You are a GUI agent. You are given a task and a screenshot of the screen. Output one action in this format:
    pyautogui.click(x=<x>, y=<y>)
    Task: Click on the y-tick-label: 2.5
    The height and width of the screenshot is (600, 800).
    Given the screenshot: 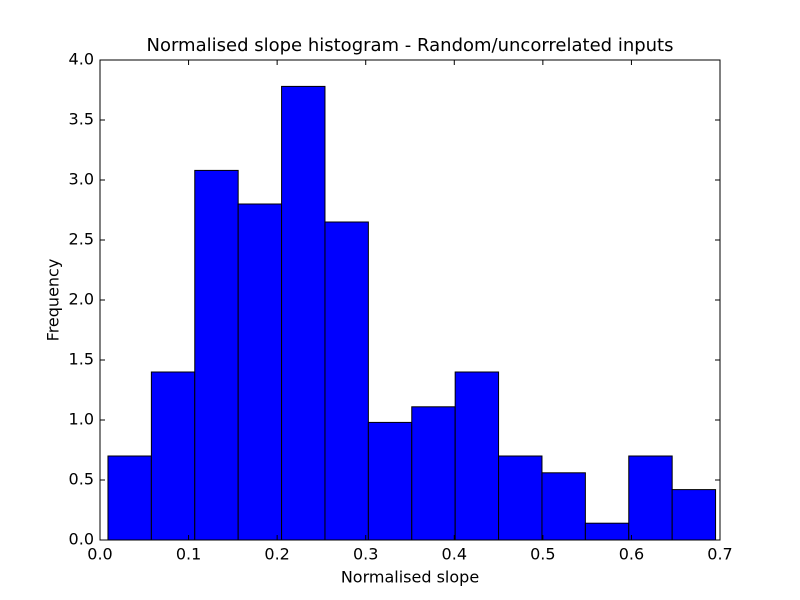 What is the action you would take?
    pyautogui.click(x=81, y=239)
    